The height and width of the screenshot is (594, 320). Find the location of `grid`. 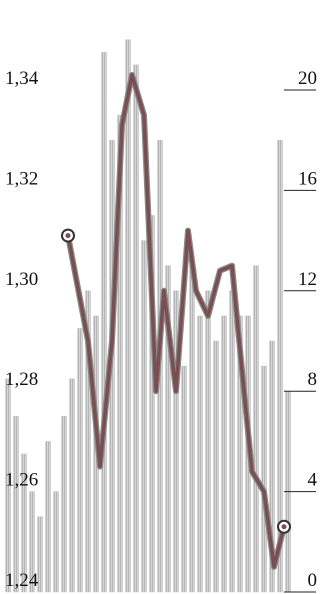

grid is located at coordinates (300, 341).